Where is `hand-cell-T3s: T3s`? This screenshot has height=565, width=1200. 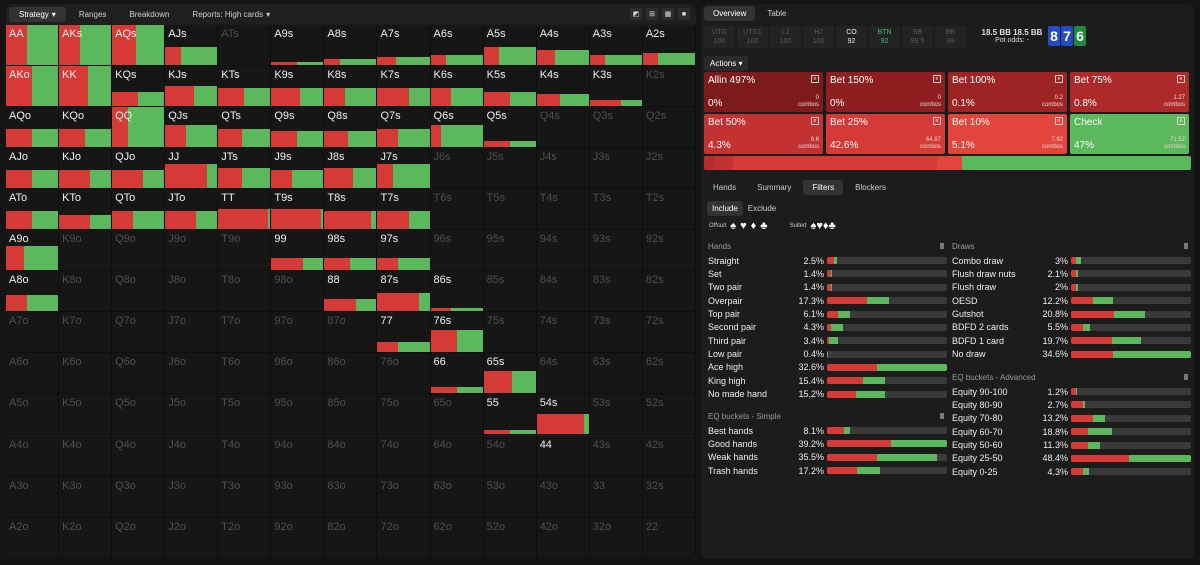 hand-cell-T3s: T3s is located at coordinates (616, 210).